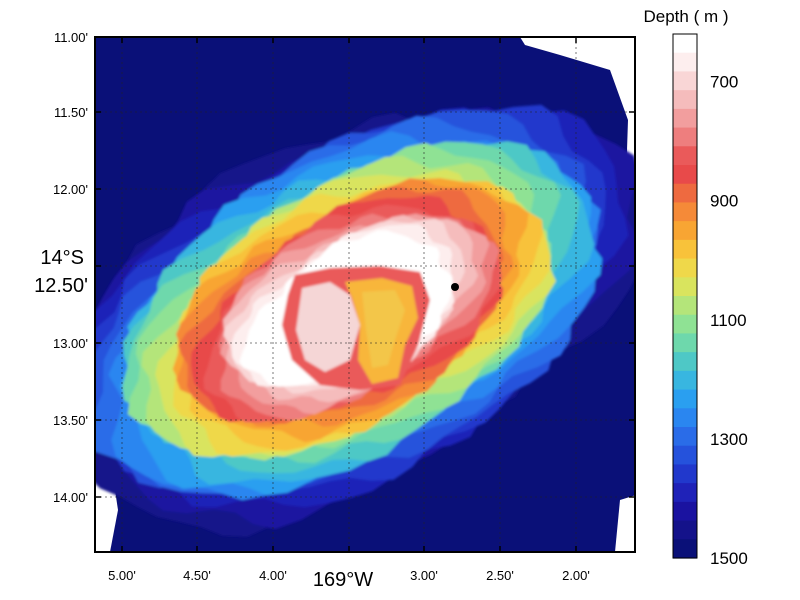 Image resolution: width=800 pixels, height=600 pixels. I want to click on colorbar-frame, so click(685, 296).